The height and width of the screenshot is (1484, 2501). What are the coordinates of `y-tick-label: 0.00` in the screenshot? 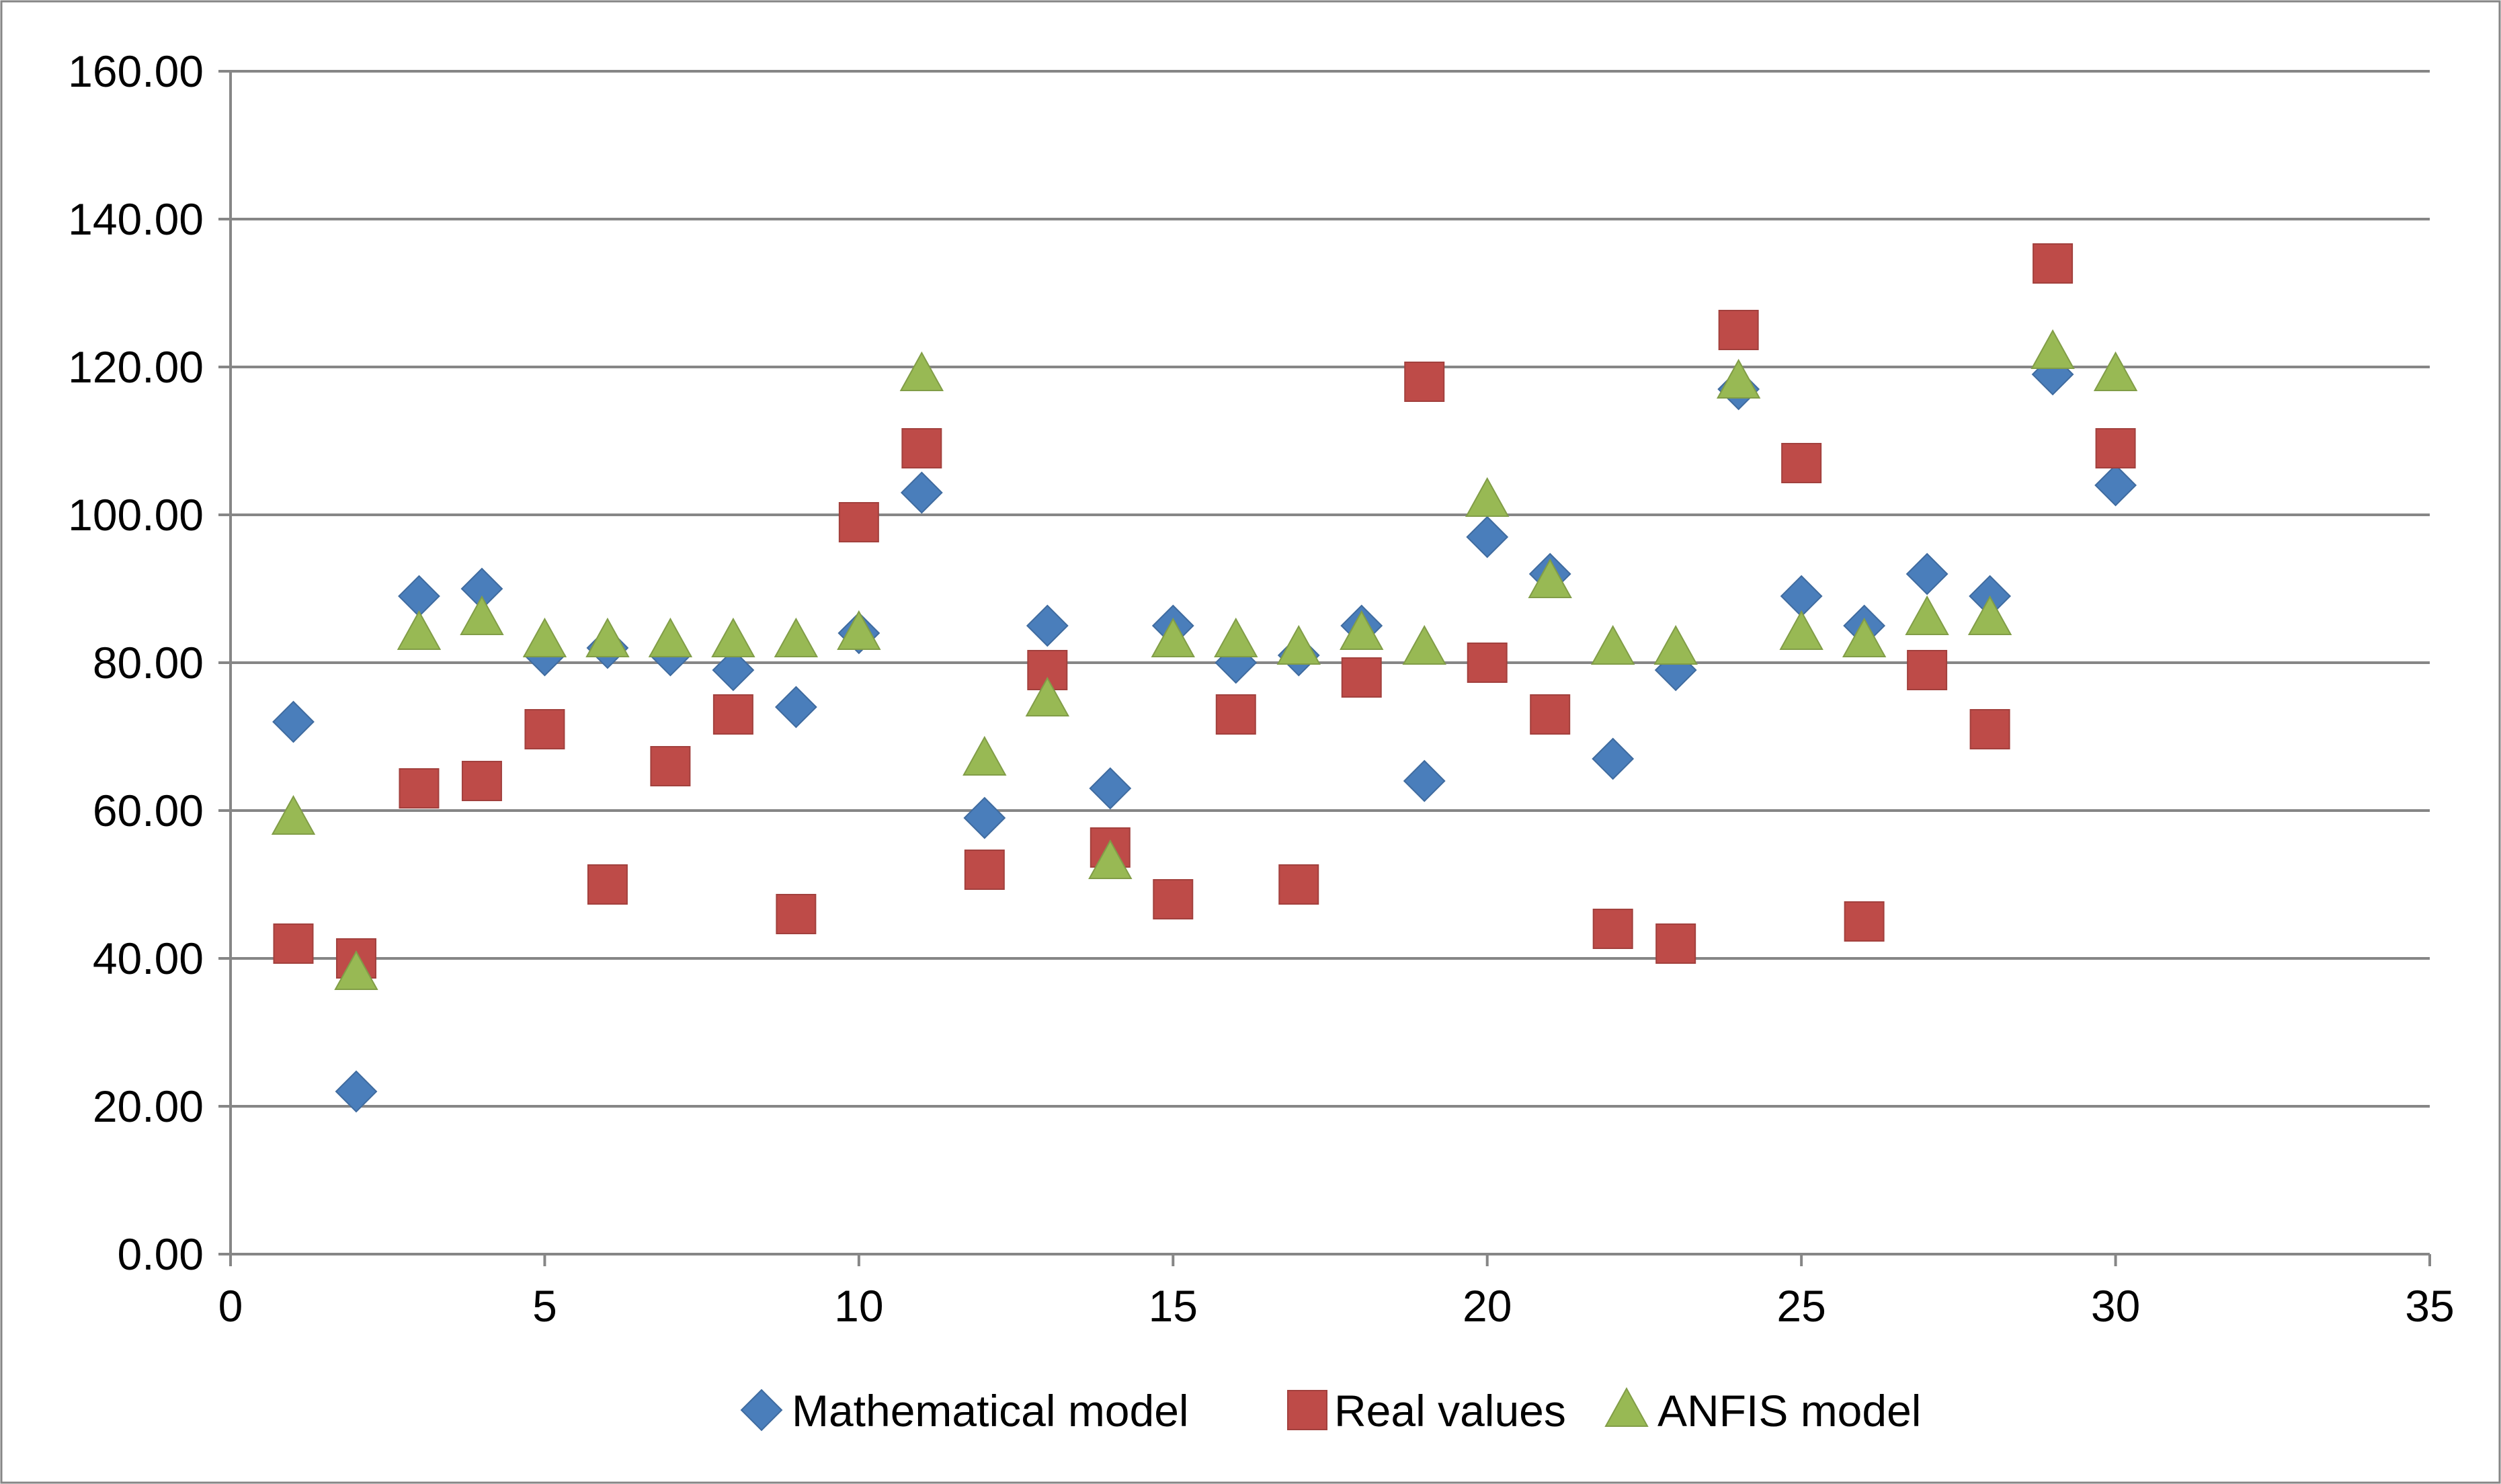 It's located at (161, 1254).